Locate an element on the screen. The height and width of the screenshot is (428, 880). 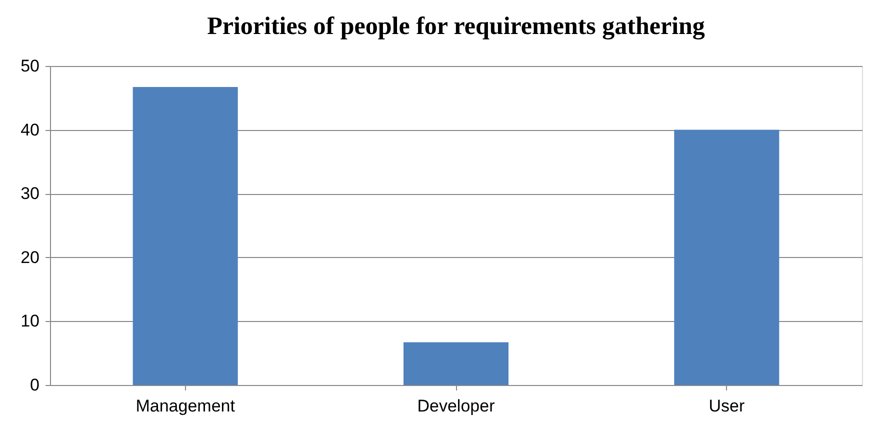
y-tick-label: 0 is located at coordinates (35, 385).